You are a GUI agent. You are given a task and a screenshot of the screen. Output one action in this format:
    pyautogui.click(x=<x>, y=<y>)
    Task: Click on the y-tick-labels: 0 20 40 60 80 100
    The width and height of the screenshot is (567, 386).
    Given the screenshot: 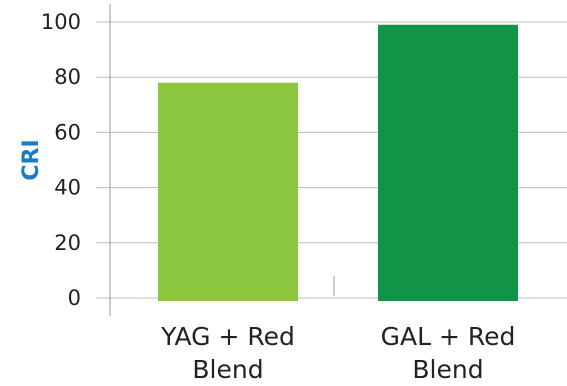 What is the action you would take?
    pyautogui.click(x=61, y=160)
    